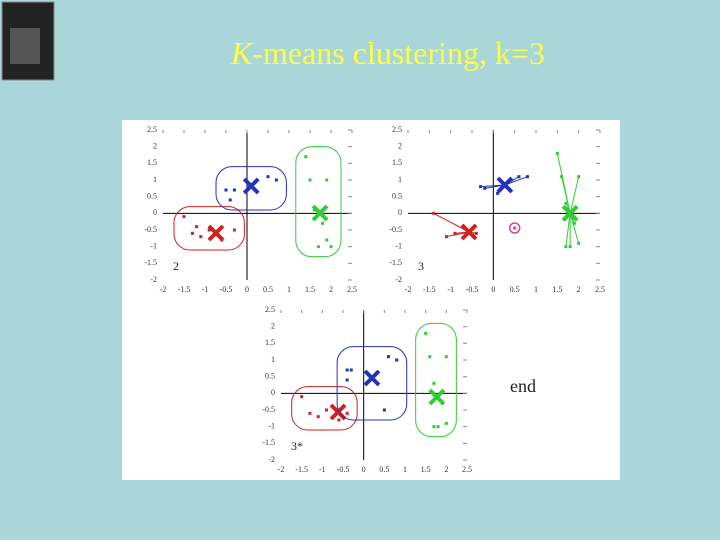 This screenshot has height=540, width=720. What do you see at coordinates (600, 289) in the screenshot?
I see `x-tick-label: 2.5` at bounding box center [600, 289].